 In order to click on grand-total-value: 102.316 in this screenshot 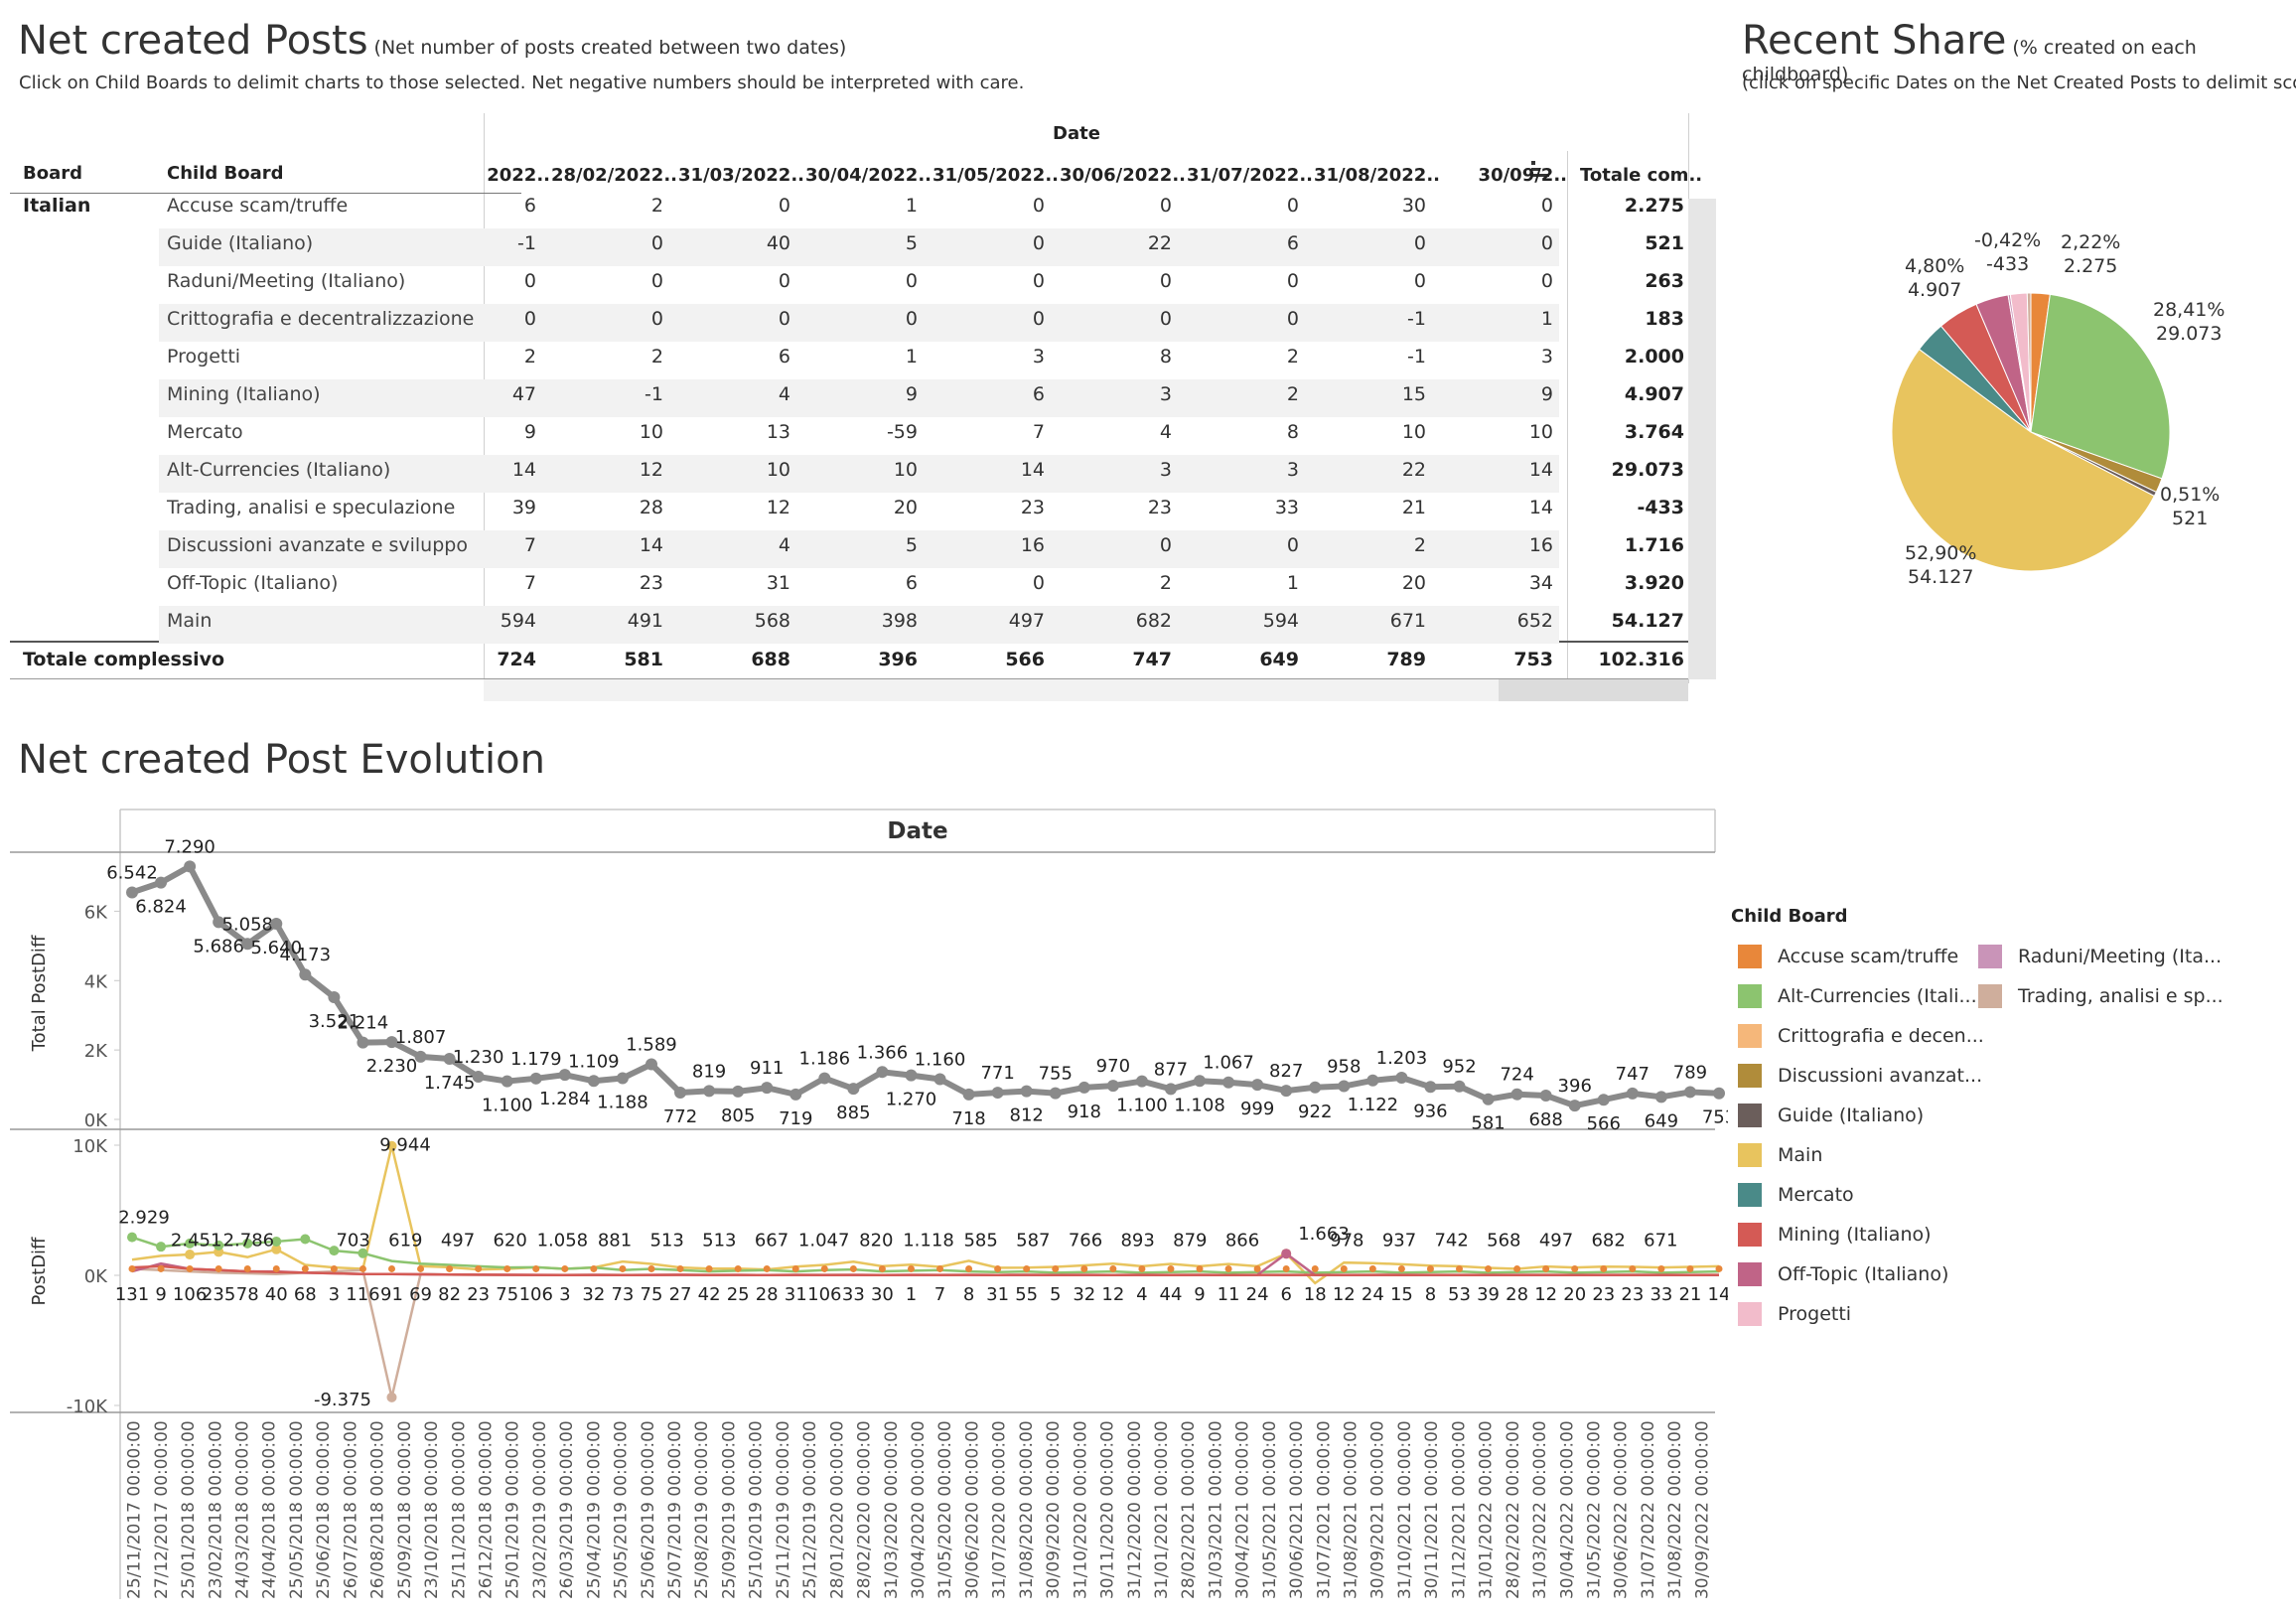, I will do `click(1641, 660)`.